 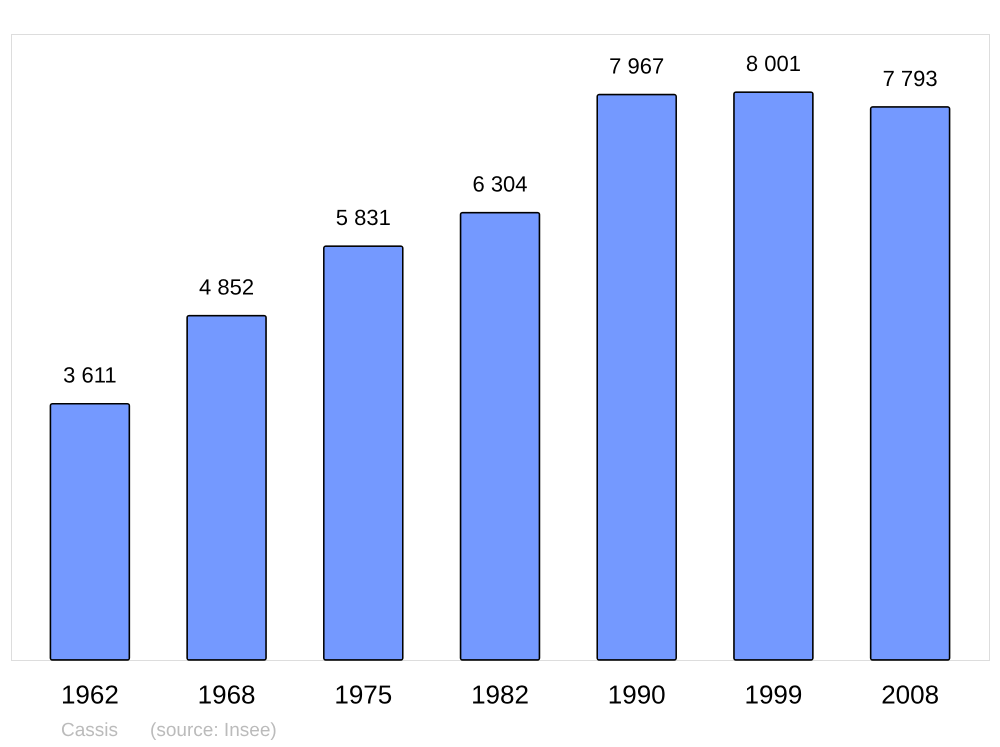 I want to click on data-label: 4 852, so click(x=226, y=287).